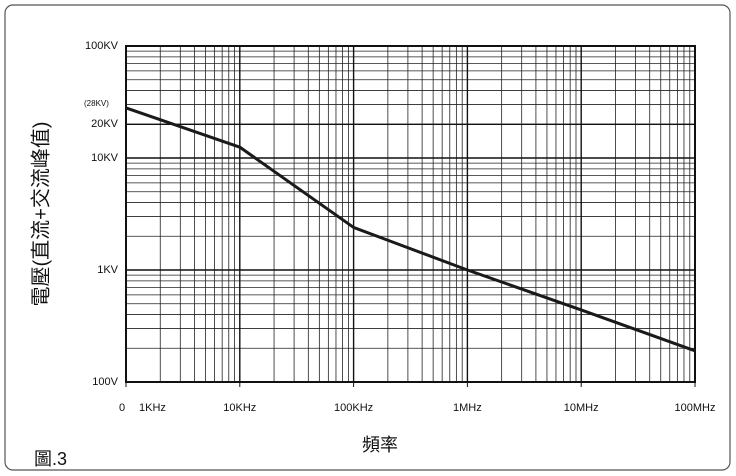  I want to click on x-tick-label: 100MHz, so click(695, 408).